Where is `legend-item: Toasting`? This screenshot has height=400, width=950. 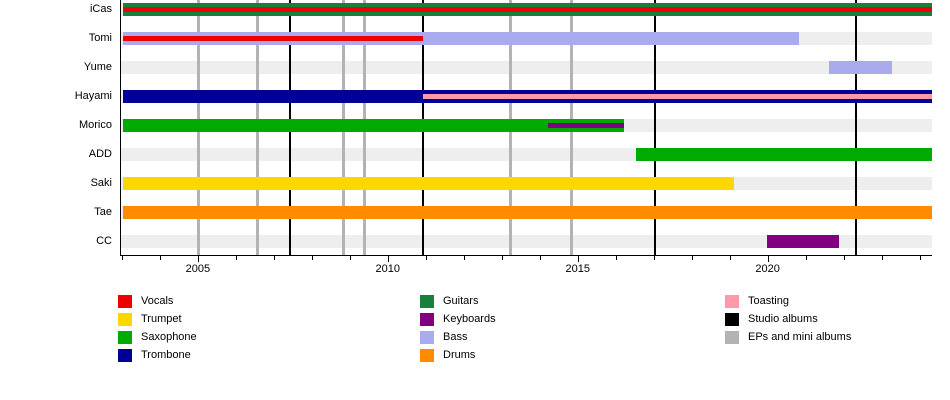
legend-item: Toasting is located at coordinates (788, 301).